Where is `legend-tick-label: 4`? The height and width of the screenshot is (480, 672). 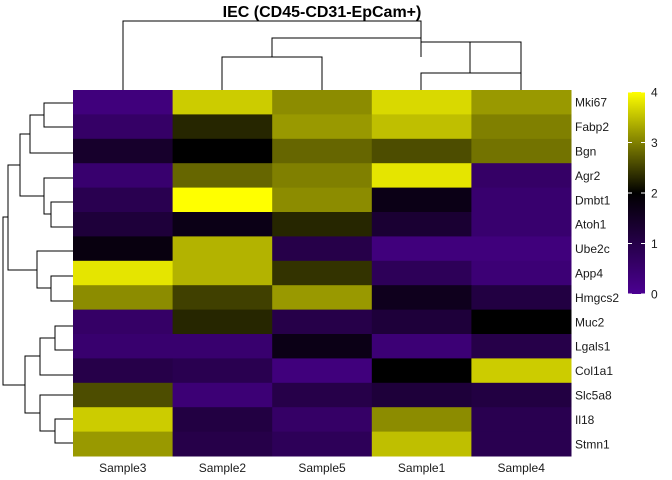
legend-tick-label: 4 is located at coordinates (654, 93).